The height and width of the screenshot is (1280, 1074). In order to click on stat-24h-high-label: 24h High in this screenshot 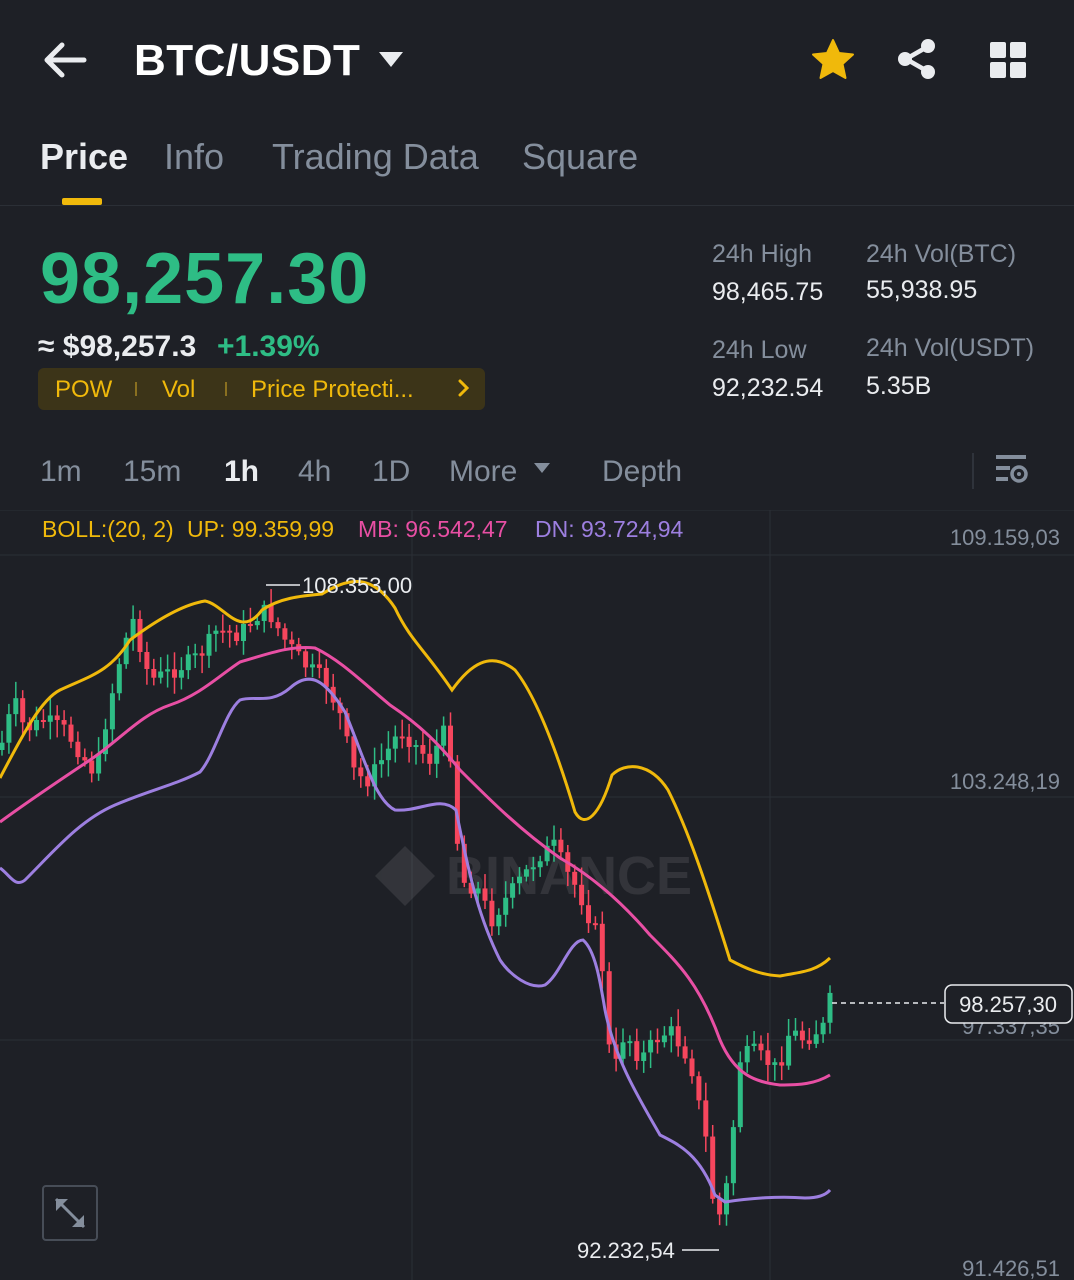, I will do `click(762, 254)`.